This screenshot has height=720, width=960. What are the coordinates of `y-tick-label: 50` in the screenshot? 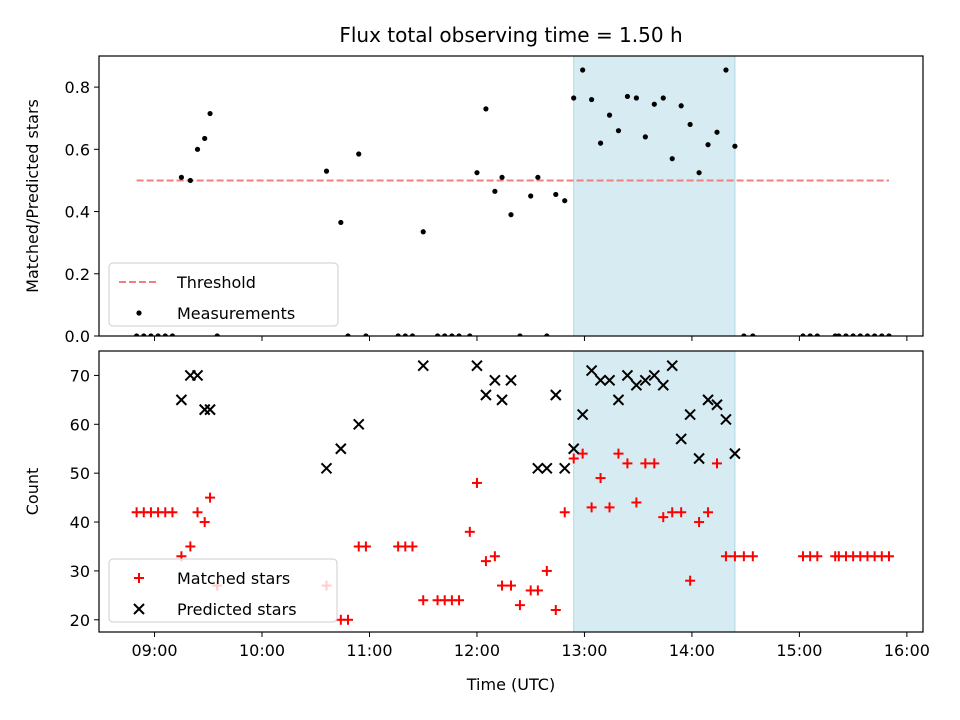 It's located at (80, 473).